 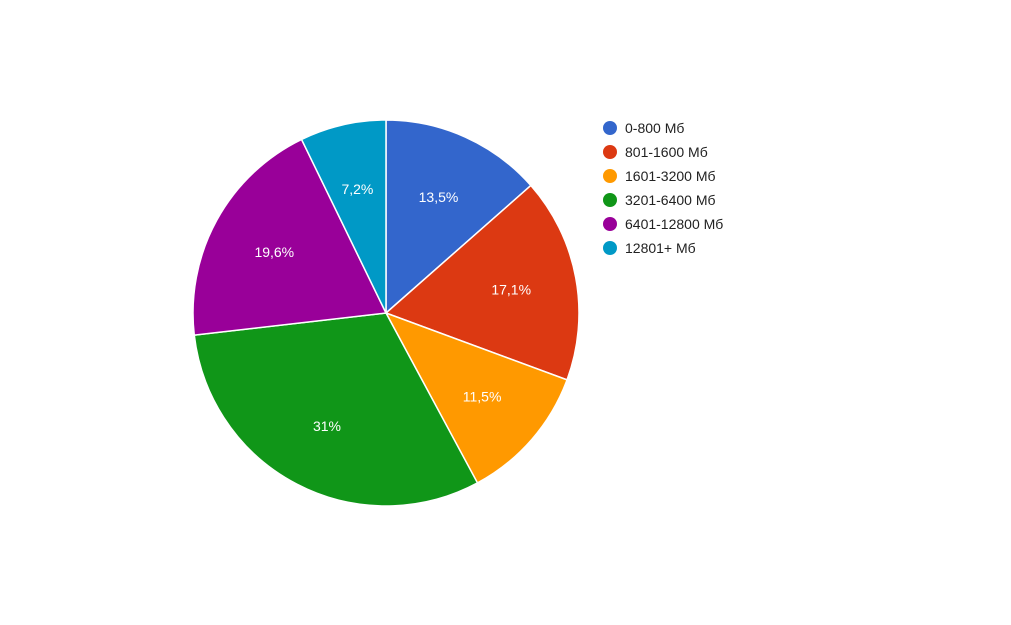 I want to click on legend-label: 1601-3200 Мб, so click(x=670, y=176).